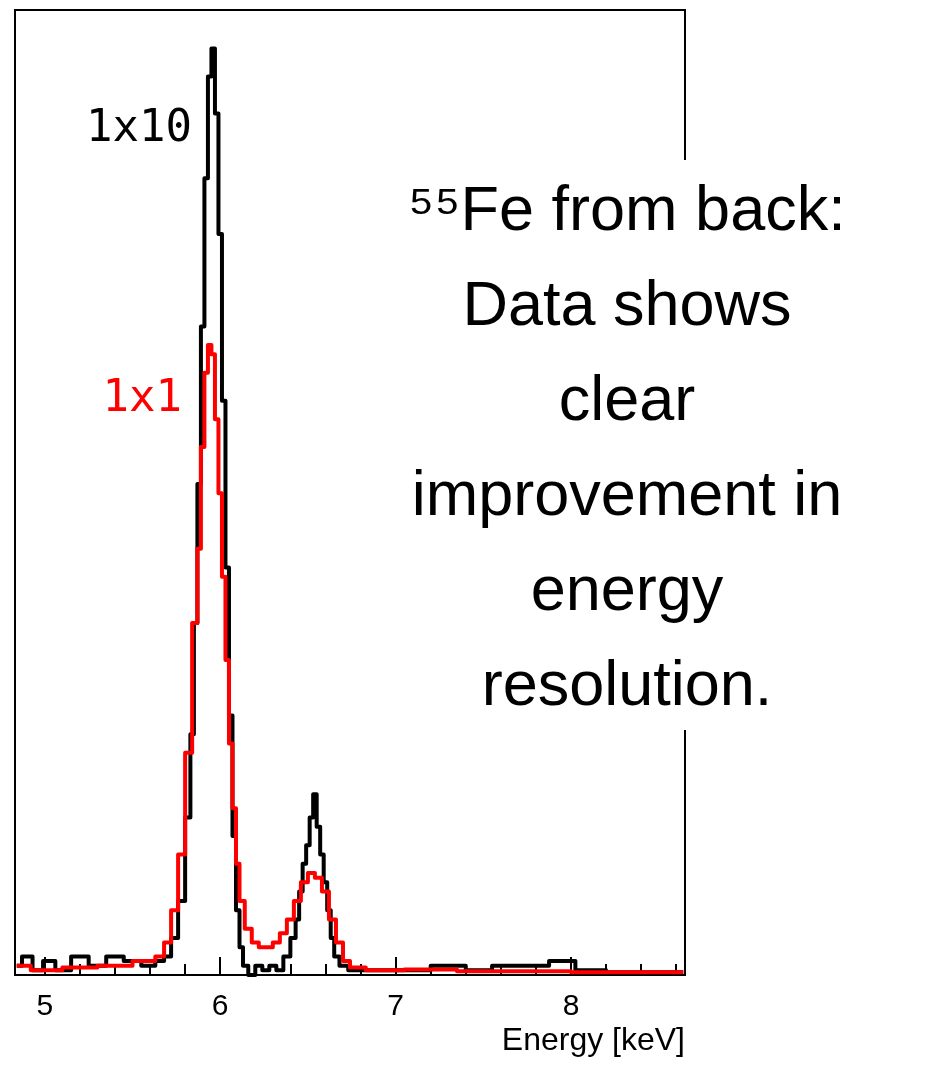 This screenshot has height=1082, width=930. I want to click on series-label: 1x1, so click(142, 395).